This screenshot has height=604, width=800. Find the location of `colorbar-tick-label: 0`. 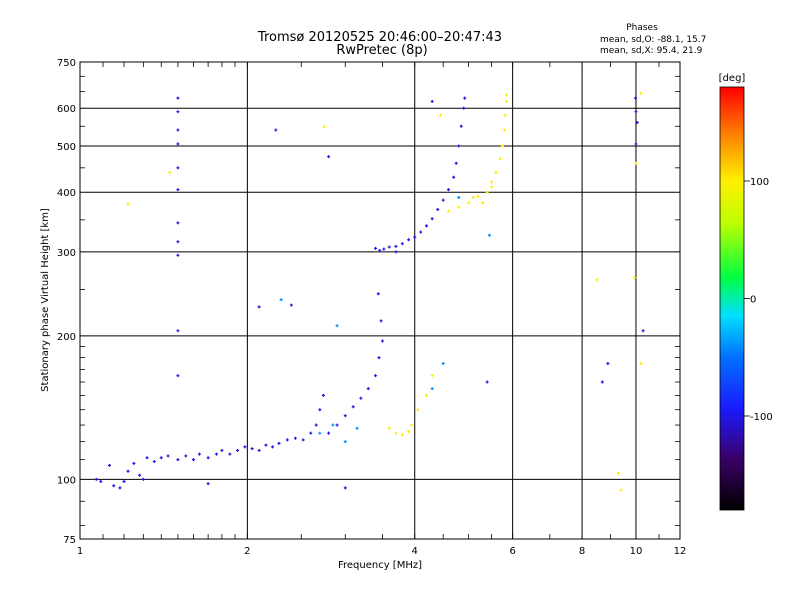

colorbar-tick-label: 0 is located at coordinates (753, 300).